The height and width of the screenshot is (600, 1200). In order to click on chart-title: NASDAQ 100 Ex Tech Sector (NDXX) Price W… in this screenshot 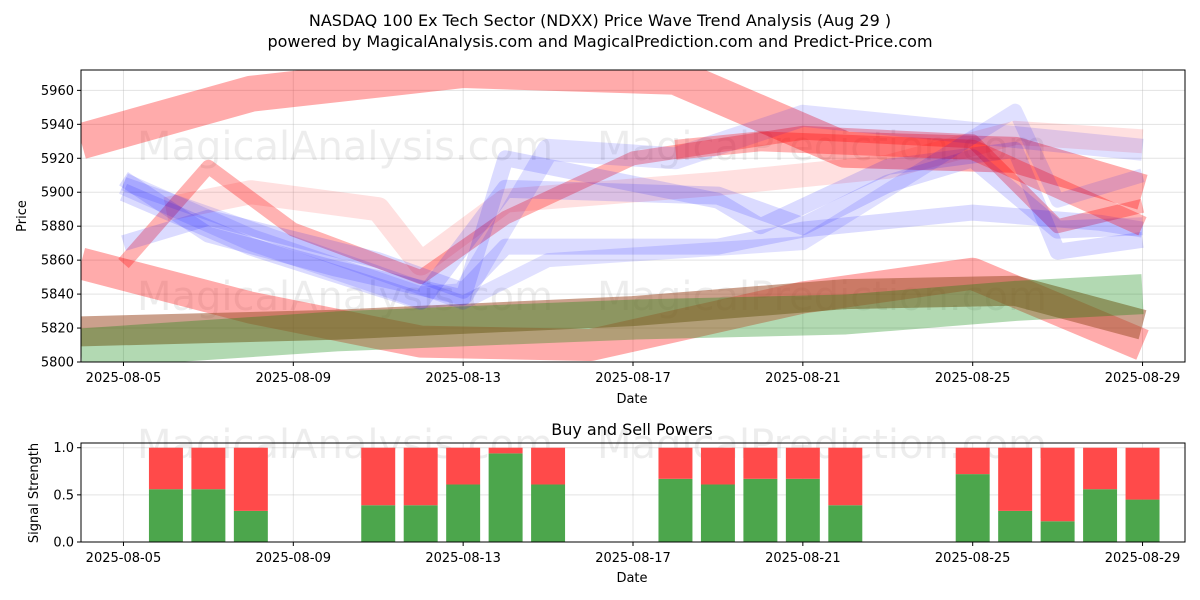, I will do `click(600, 20)`.